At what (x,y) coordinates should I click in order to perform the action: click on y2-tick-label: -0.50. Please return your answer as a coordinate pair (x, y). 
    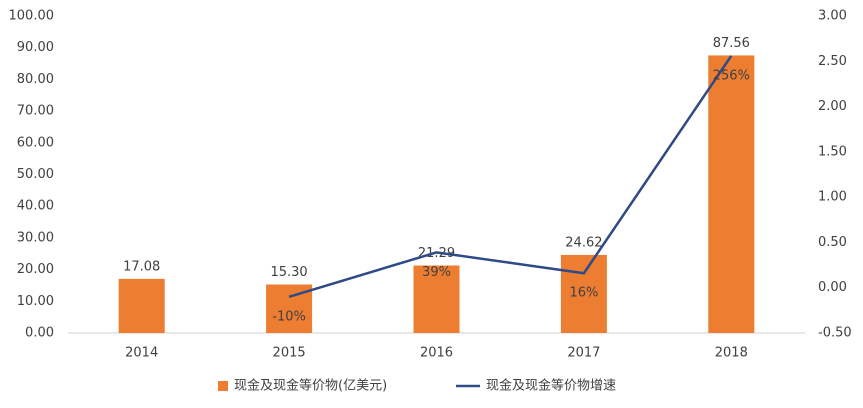
    Looking at the image, I should click on (835, 333).